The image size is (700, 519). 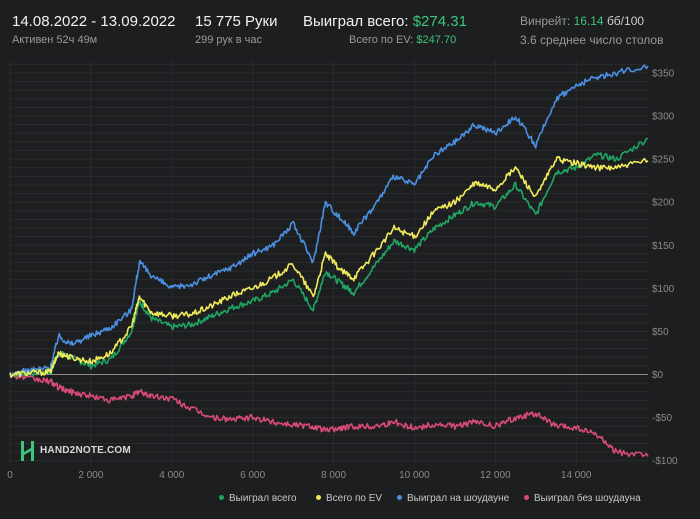 I want to click on y-tick-label: -$50, so click(x=662, y=418).